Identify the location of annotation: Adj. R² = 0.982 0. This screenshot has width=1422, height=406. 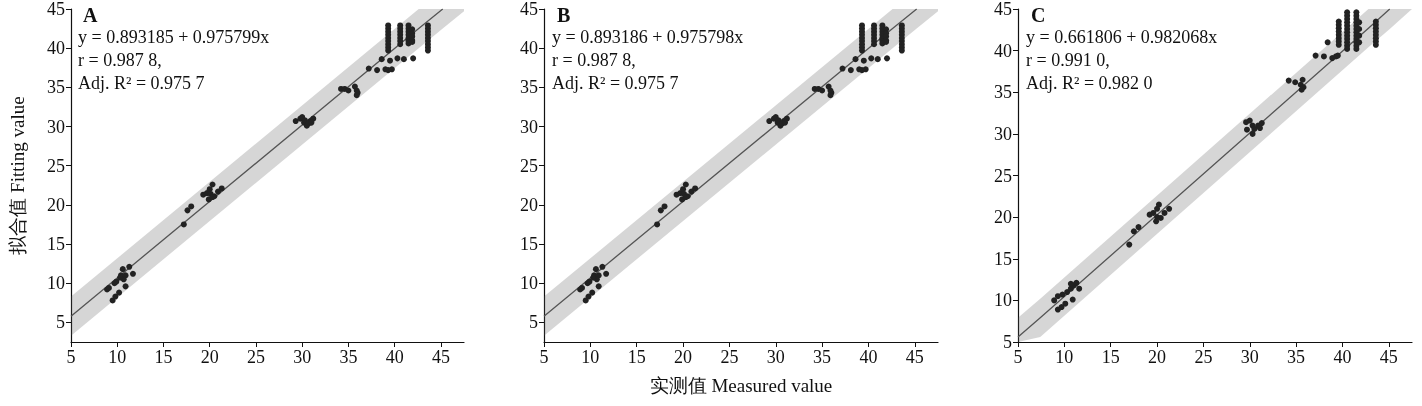
(1089, 83).